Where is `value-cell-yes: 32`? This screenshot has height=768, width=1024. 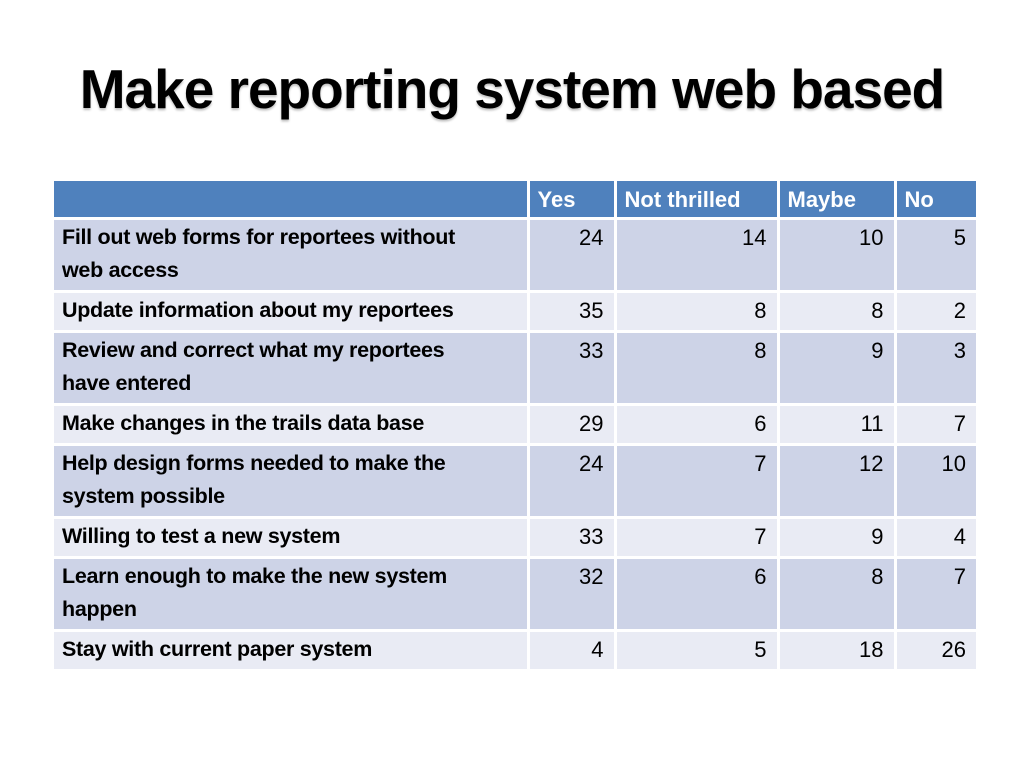
value-cell-yes: 32 is located at coordinates (572, 594).